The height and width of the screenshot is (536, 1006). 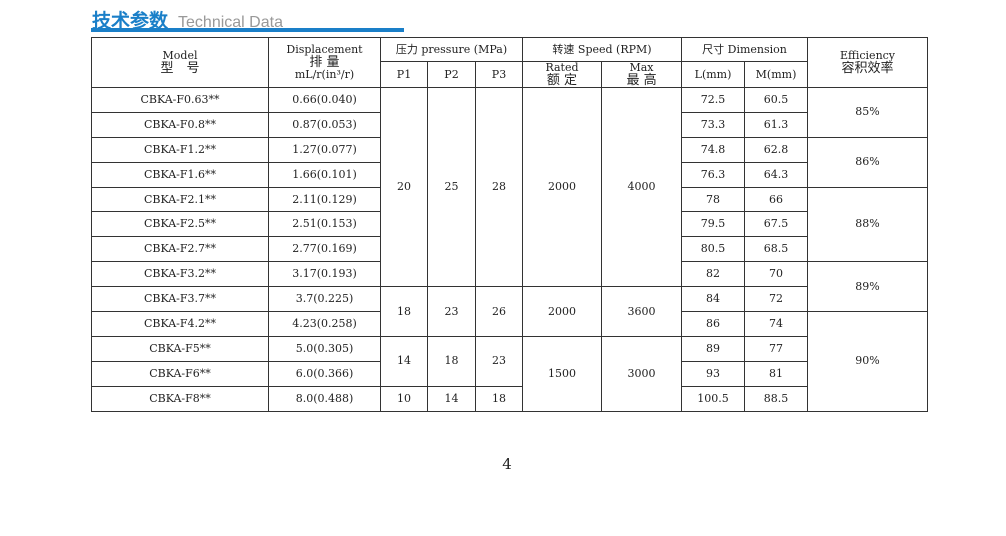 What do you see at coordinates (324, 199) in the screenshot?
I see `displacement-cell: 2.11(0.129)` at bounding box center [324, 199].